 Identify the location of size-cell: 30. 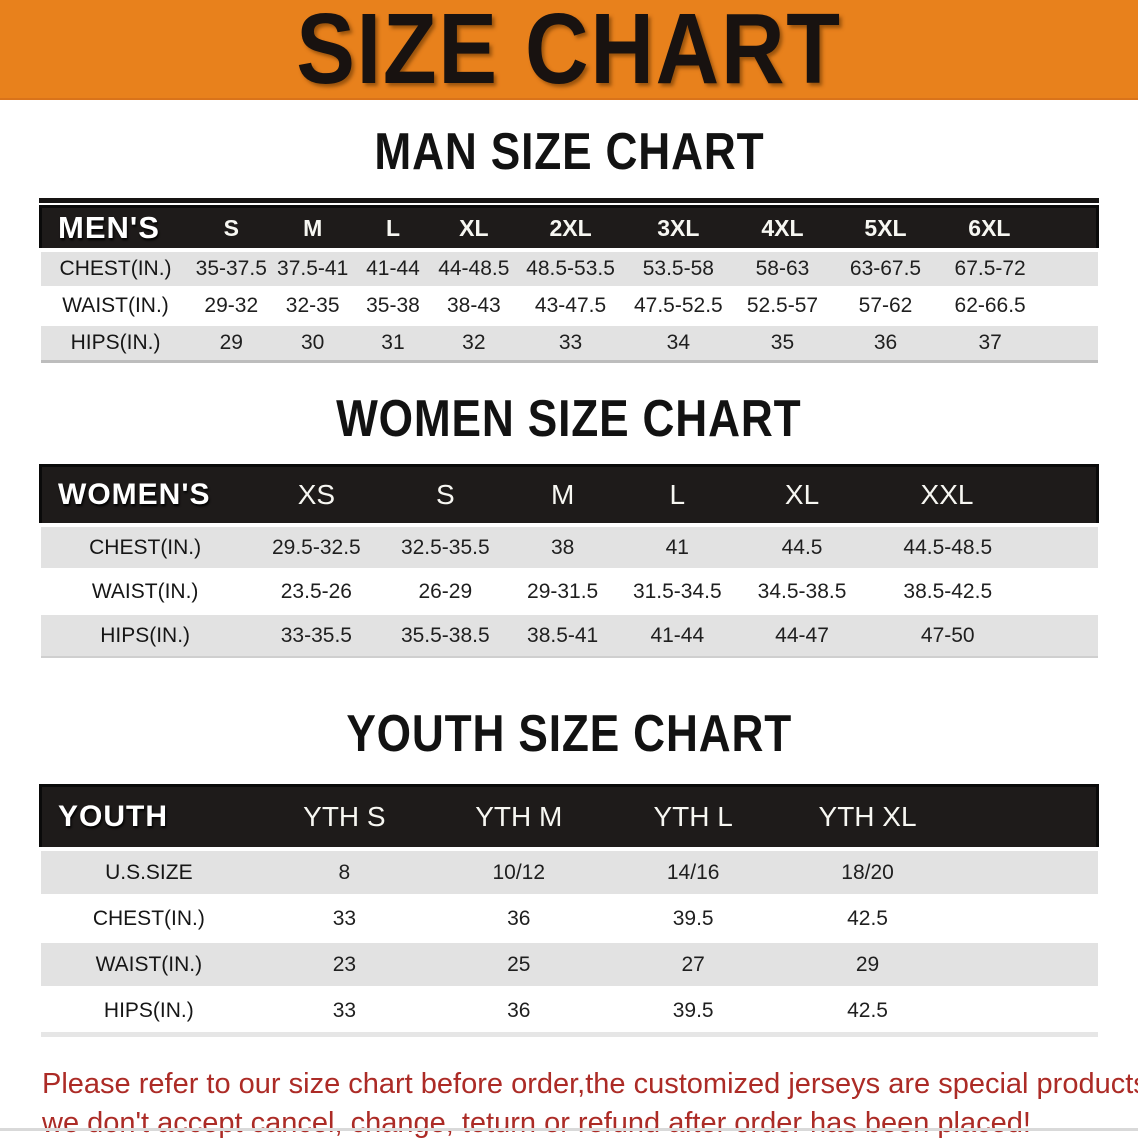
(312, 343).